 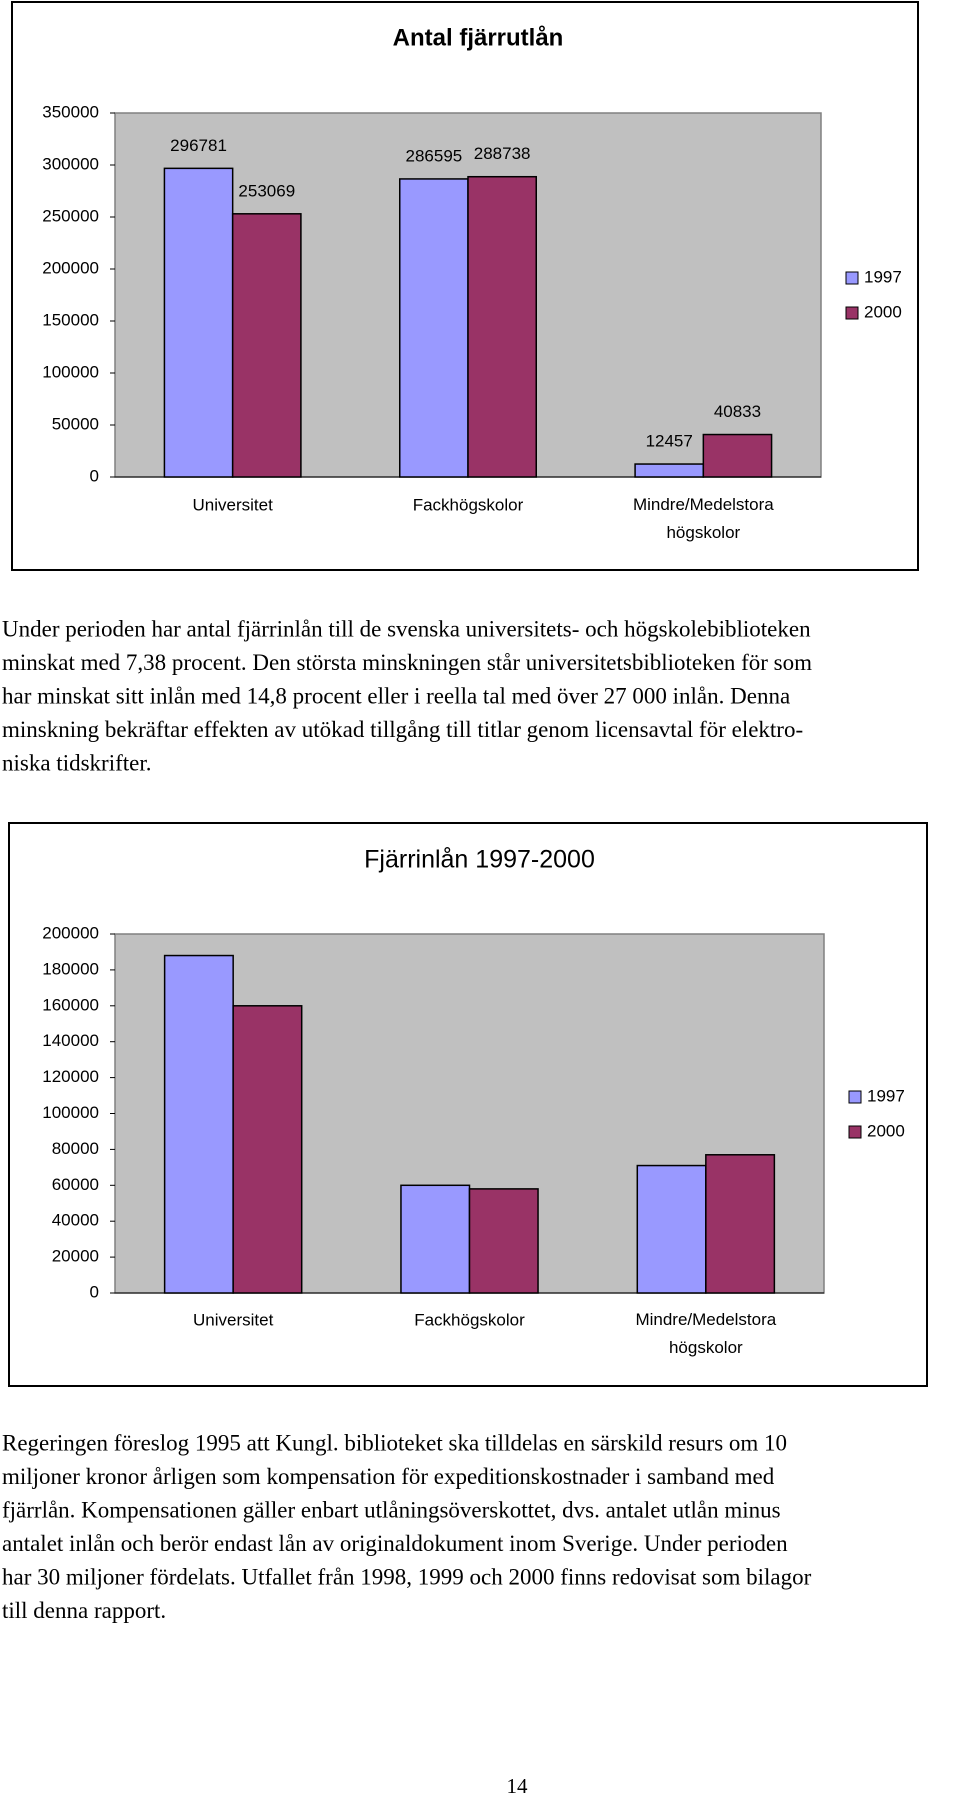 I want to click on y-tick-label: 300000, so click(x=70, y=163).